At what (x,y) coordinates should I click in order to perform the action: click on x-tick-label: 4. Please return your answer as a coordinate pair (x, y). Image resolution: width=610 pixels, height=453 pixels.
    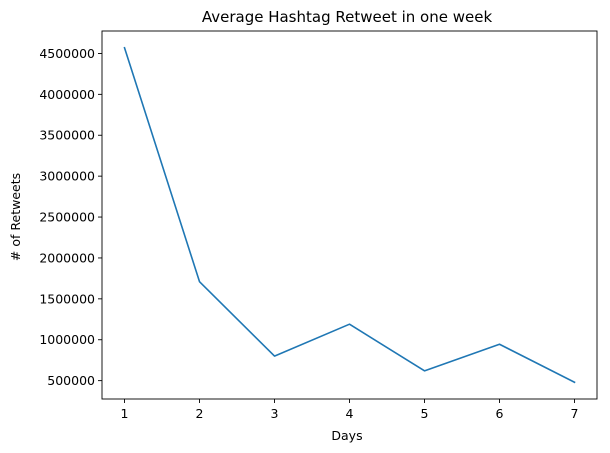
    Looking at the image, I should click on (350, 413).